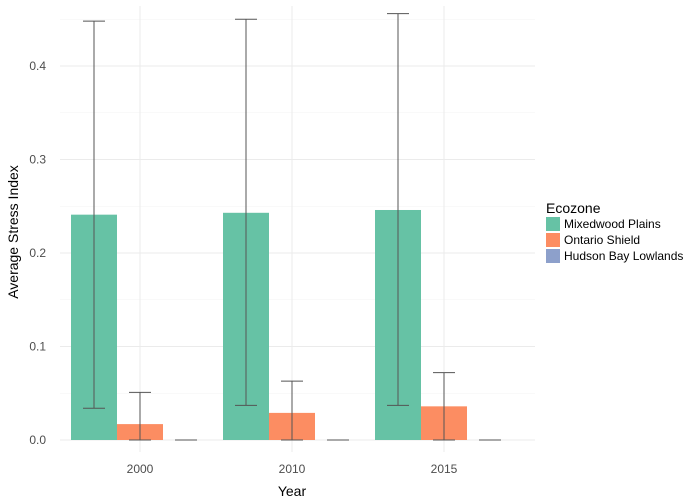  What do you see at coordinates (623, 256) in the screenshot?
I see `legend-label: Hudson Bay Lowlands` at bounding box center [623, 256].